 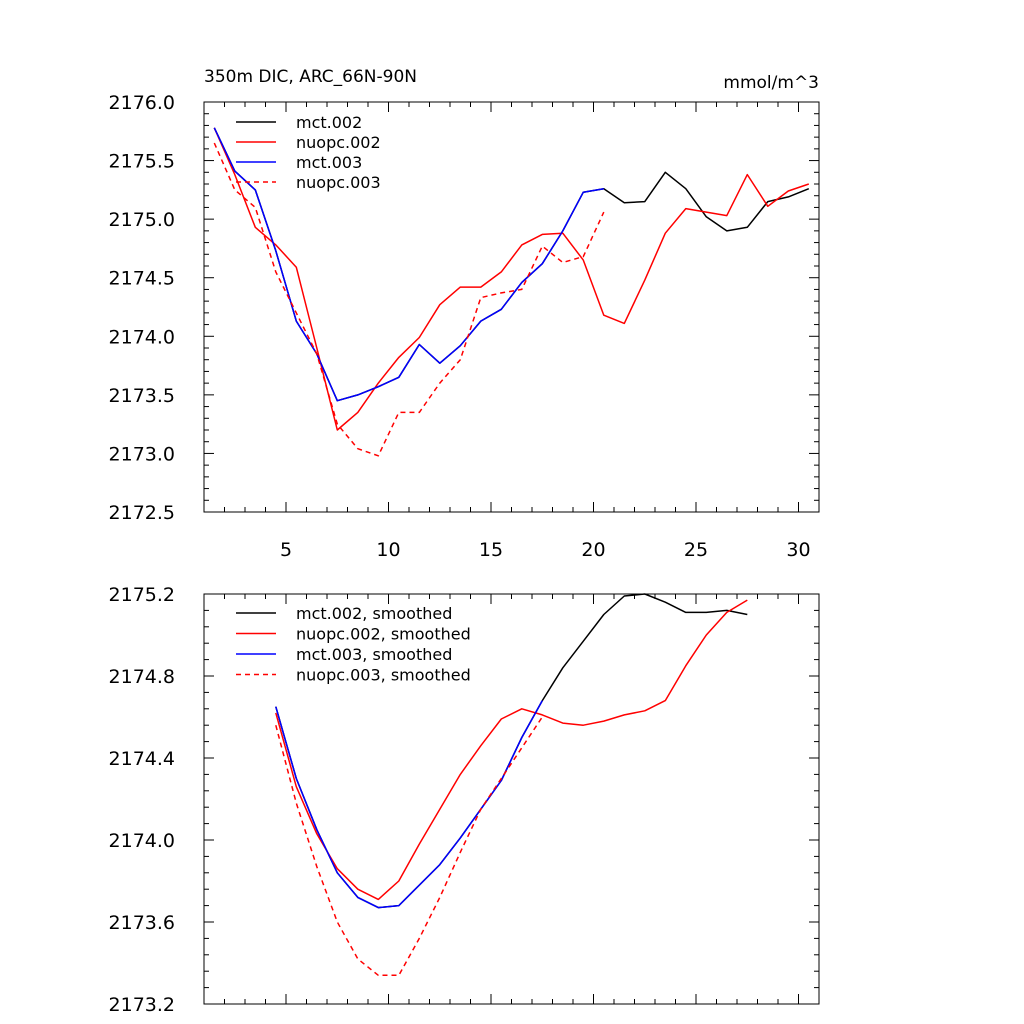 What do you see at coordinates (383, 634) in the screenshot?
I see `legend-label-nuopc-002-smoothed: nuopc.002, smoothed` at bounding box center [383, 634].